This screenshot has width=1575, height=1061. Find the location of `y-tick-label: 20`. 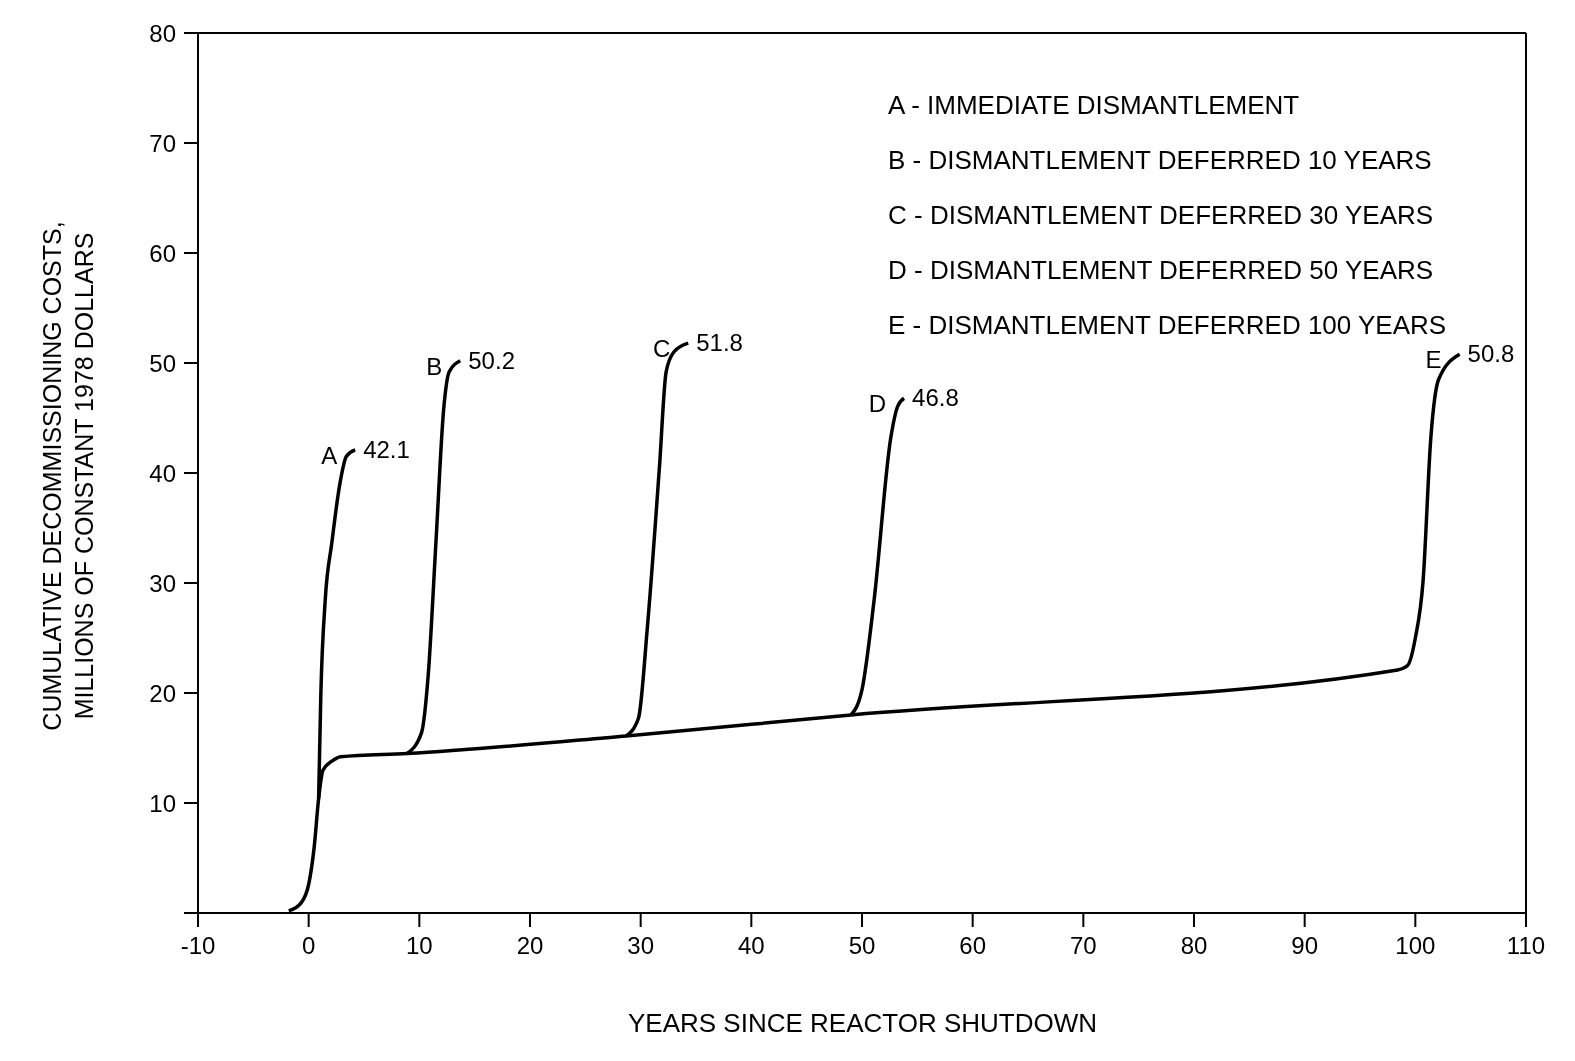

y-tick-label: 20 is located at coordinates (162, 693).